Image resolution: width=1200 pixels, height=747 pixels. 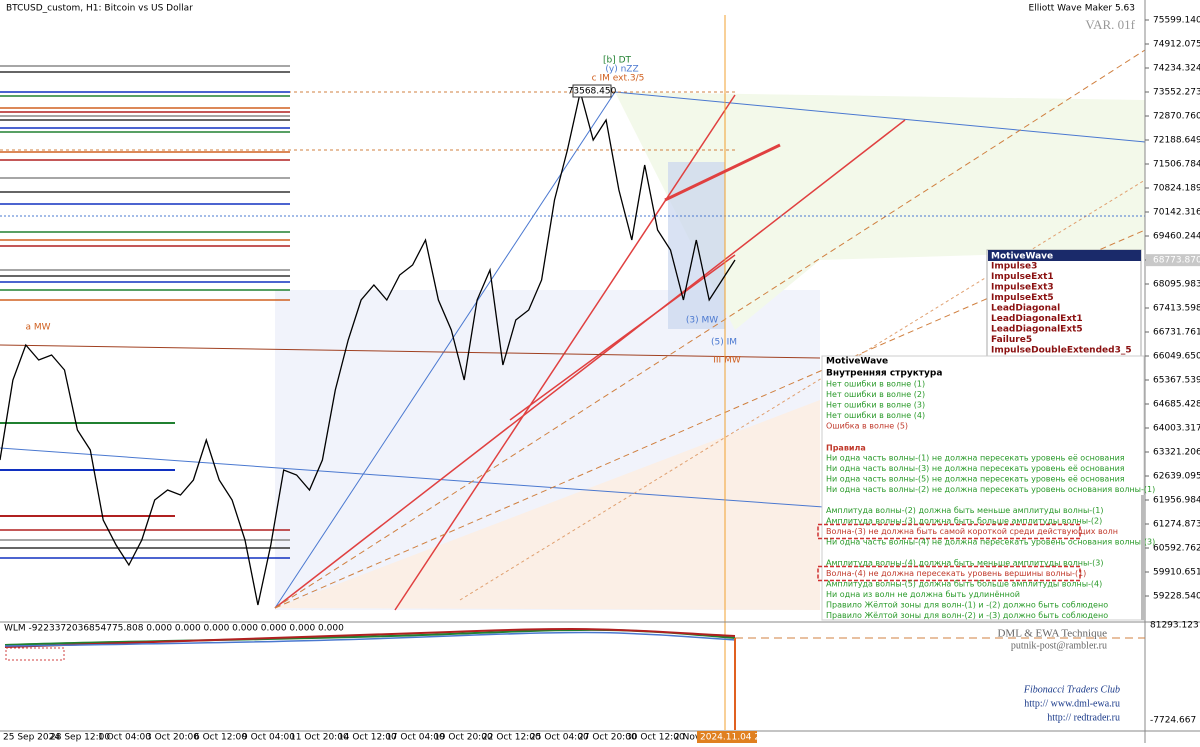 What do you see at coordinates (1176, 21) in the screenshot?
I see `price-label: 75599.140` at bounding box center [1176, 21].